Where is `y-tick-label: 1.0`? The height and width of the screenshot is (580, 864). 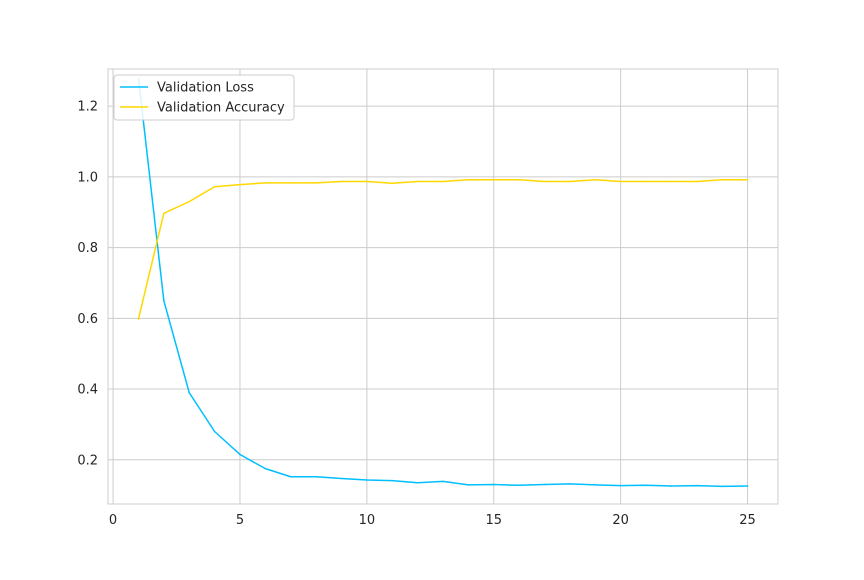
y-tick-label: 1.0 is located at coordinates (87, 177).